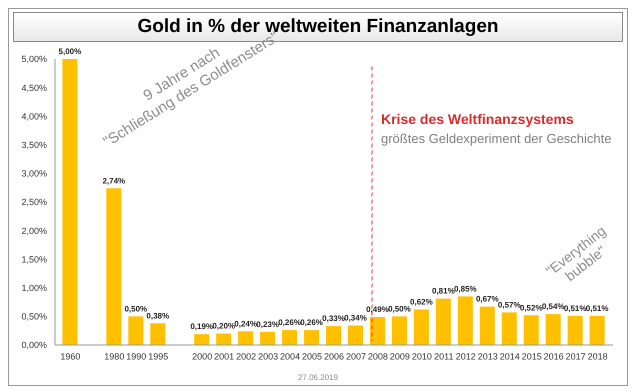 The image size is (634, 392). What do you see at coordinates (496, 138) in the screenshot?
I see `annotation: größtes Geldexperiment der Geschichte` at bounding box center [496, 138].